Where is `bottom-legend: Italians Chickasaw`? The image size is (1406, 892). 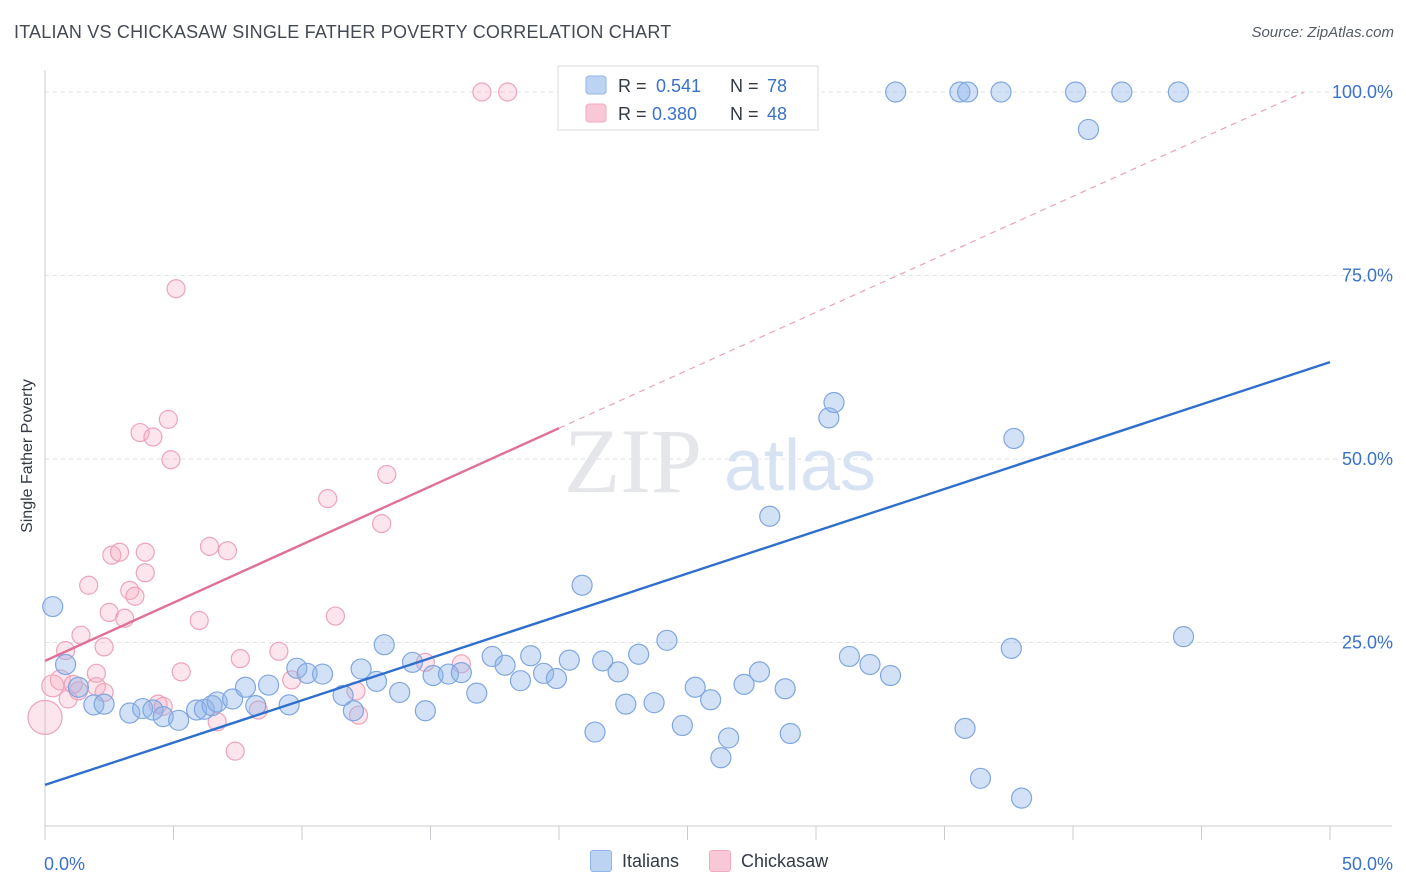
bottom-legend: Italians Chickasaw is located at coordinates (718, 861).